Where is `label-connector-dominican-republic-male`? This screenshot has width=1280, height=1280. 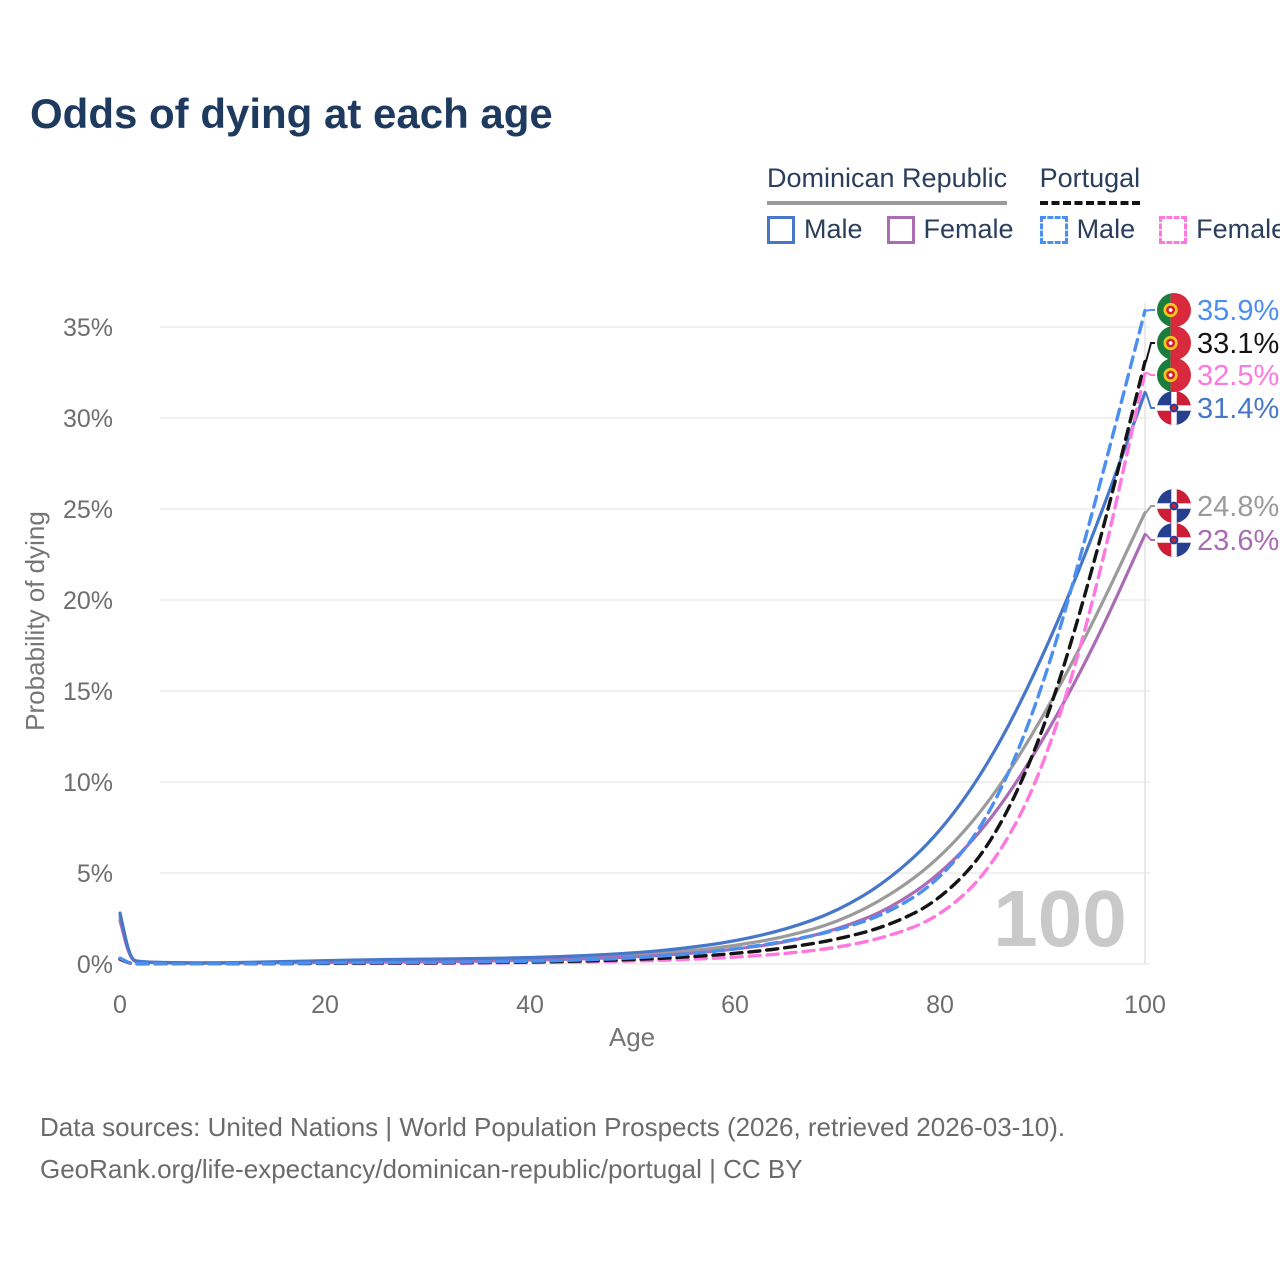 label-connector-dominican-republic-male is located at coordinates (1150, 400).